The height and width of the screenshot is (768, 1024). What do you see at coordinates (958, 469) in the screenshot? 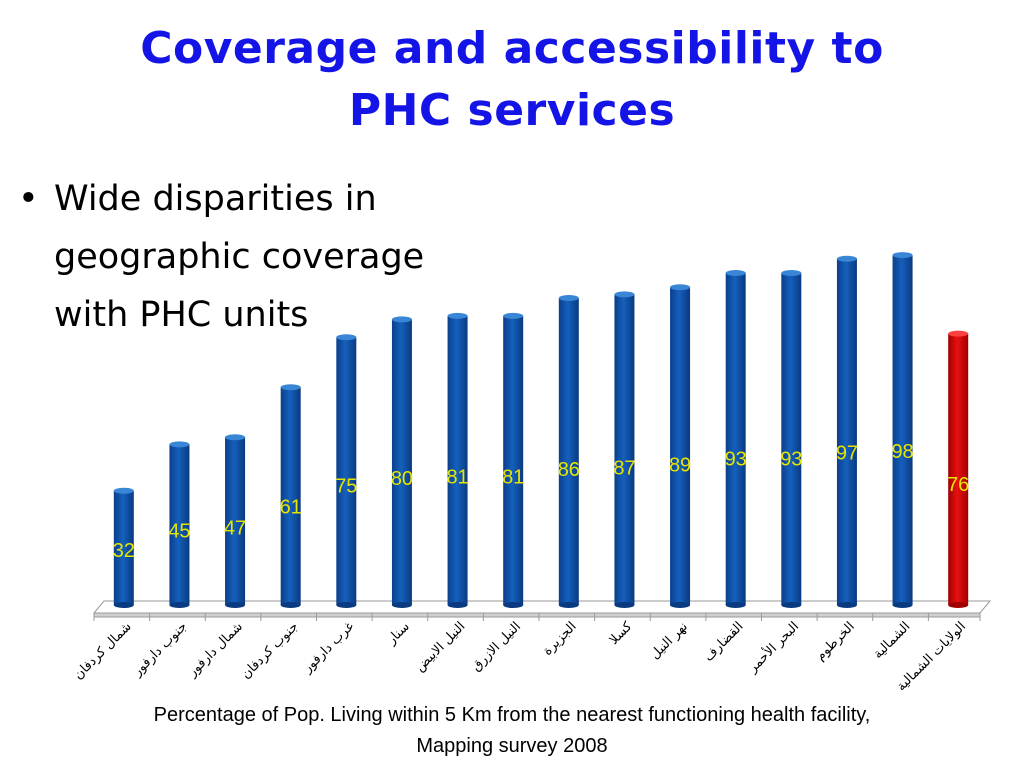
I see `bar-highlight` at bounding box center [958, 469].